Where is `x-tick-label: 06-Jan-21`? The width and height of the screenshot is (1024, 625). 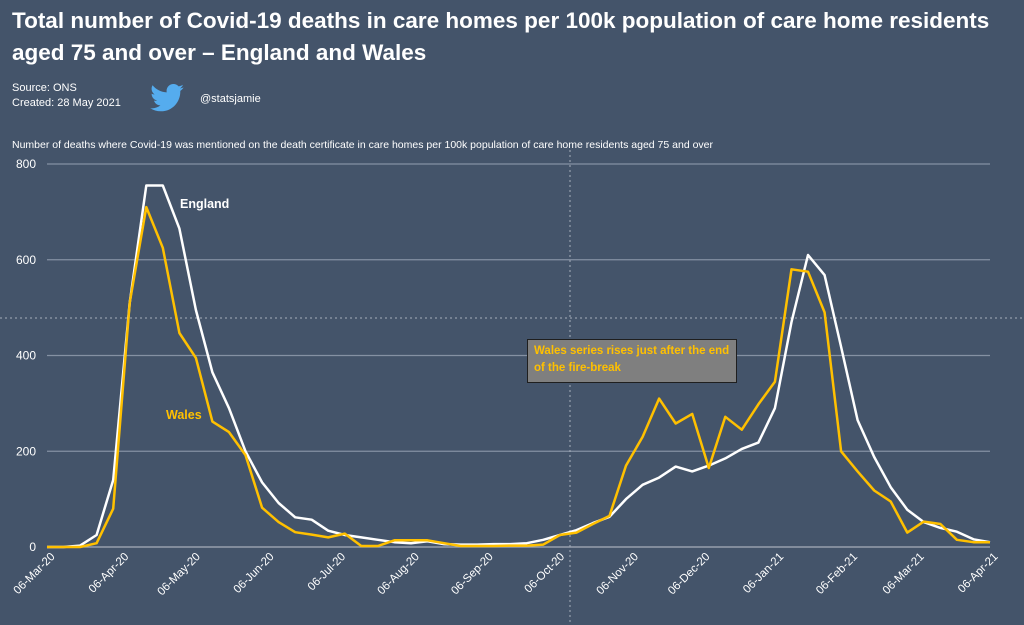
x-tick-label: 06-Jan-21 is located at coordinates (763, 573).